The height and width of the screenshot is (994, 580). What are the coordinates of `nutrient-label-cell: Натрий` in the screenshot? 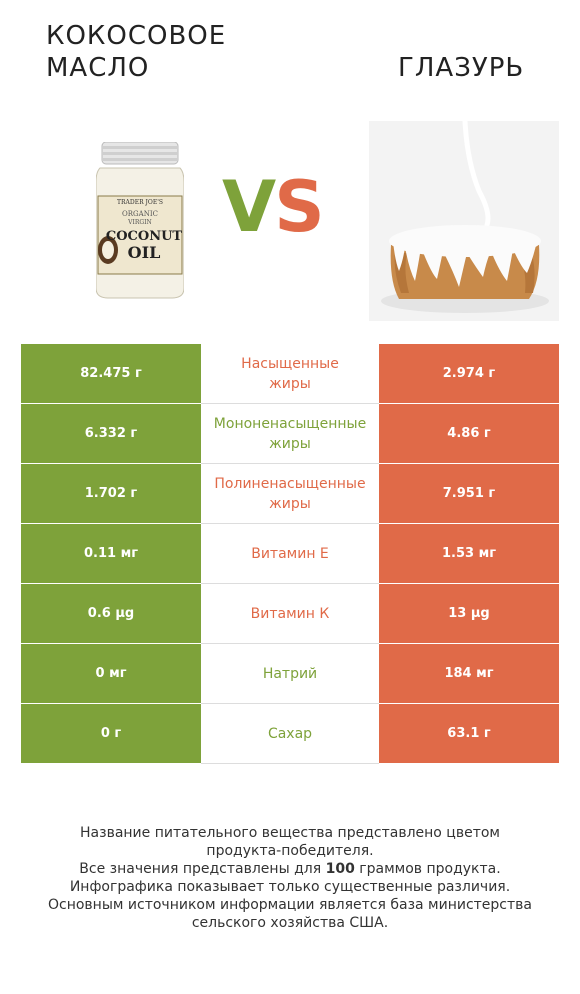 It's located at (290, 674).